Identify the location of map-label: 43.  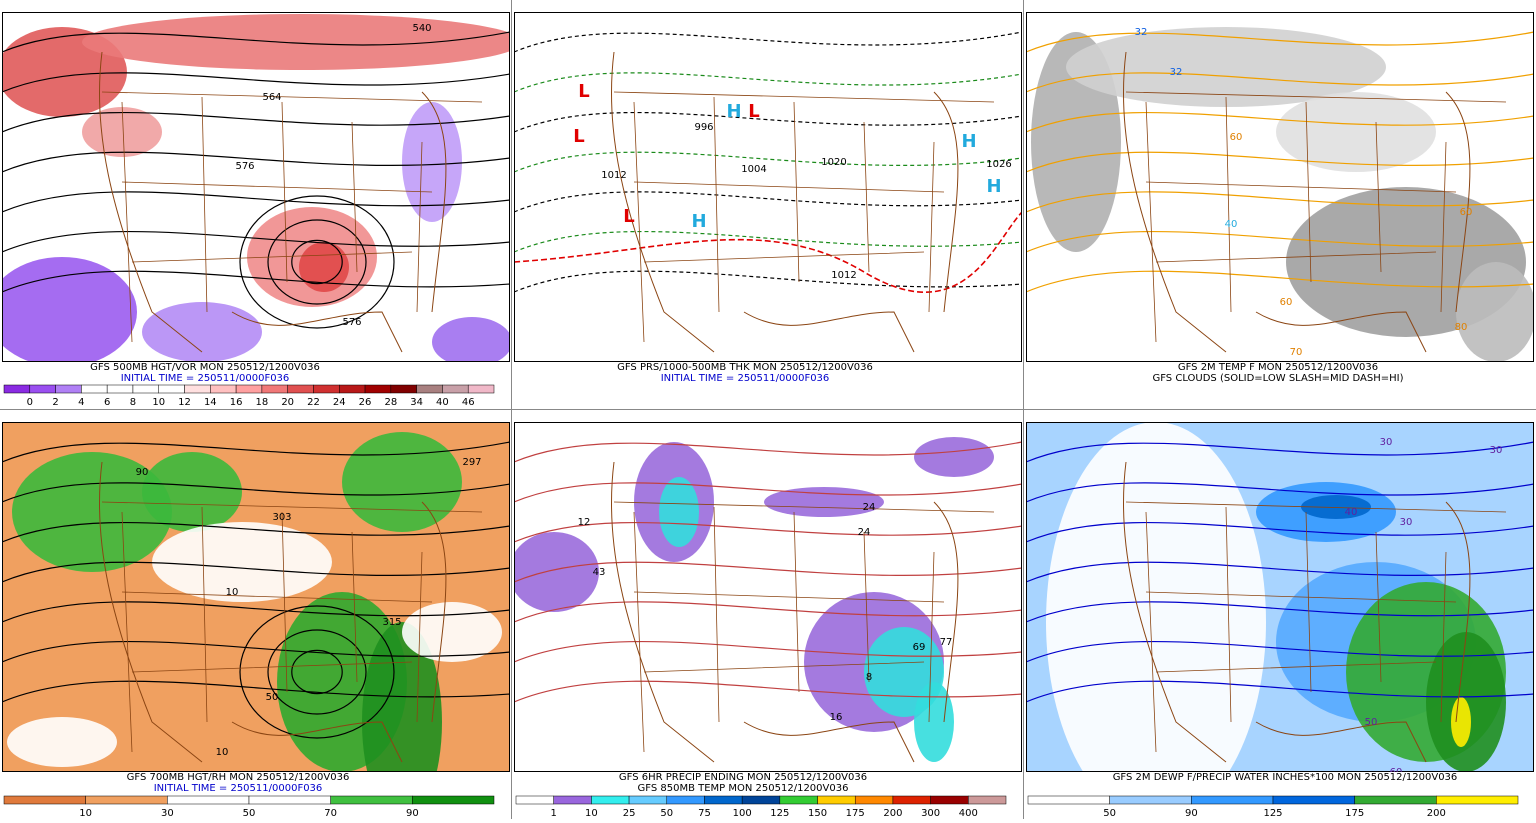
(599, 572).